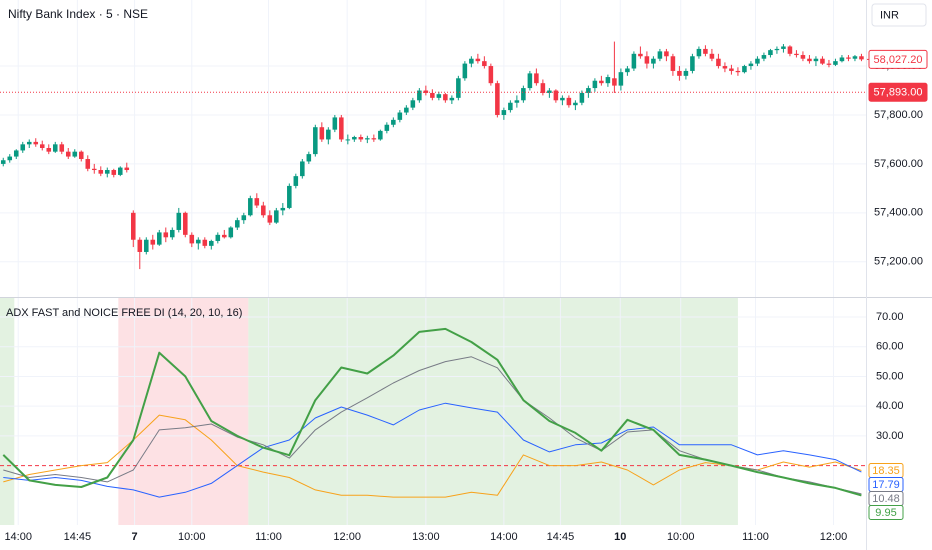  Describe the element at coordinates (890, 317) in the screenshot. I see `y-tick-label: 70.00` at that location.